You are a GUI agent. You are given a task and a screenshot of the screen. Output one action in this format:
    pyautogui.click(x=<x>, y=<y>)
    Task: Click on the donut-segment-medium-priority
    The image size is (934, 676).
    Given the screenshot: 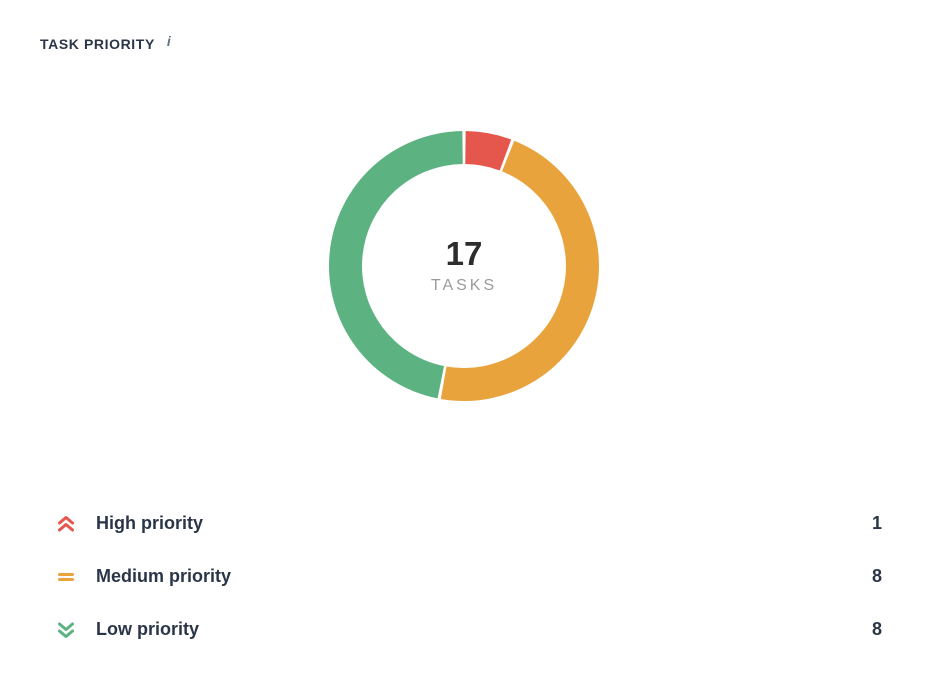 What is the action you would take?
    pyautogui.click(x=519, y=270)
    